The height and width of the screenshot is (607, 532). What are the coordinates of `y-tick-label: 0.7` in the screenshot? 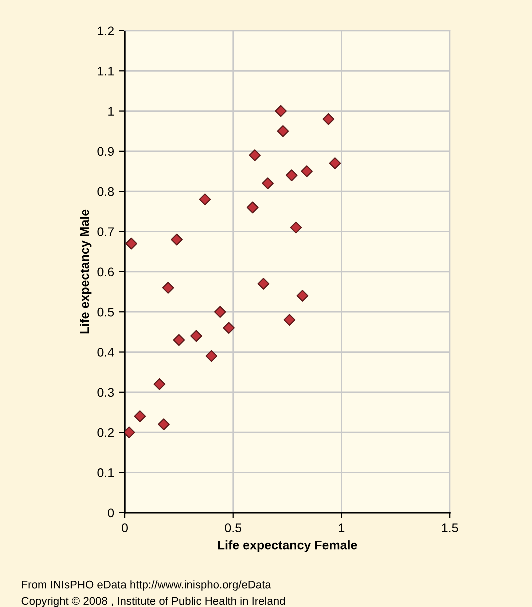 It's located at (106, 232).